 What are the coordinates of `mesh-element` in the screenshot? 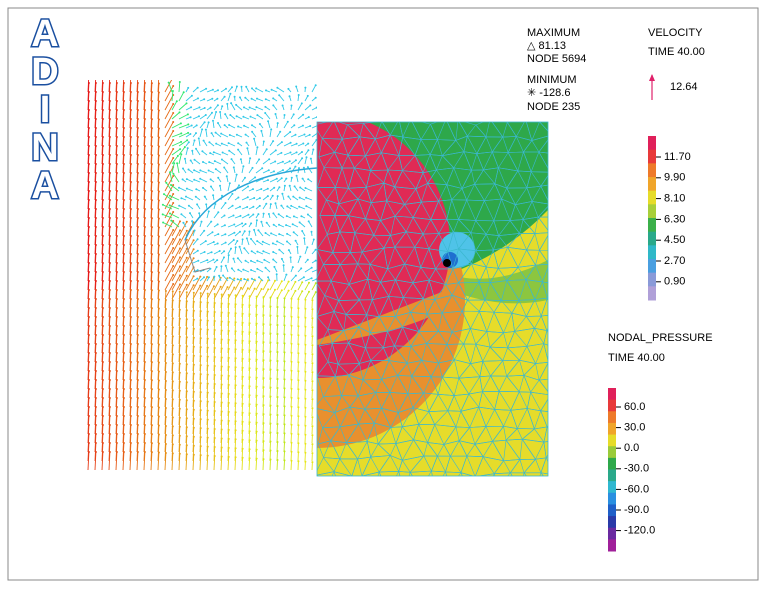 It's located at (363, 483).